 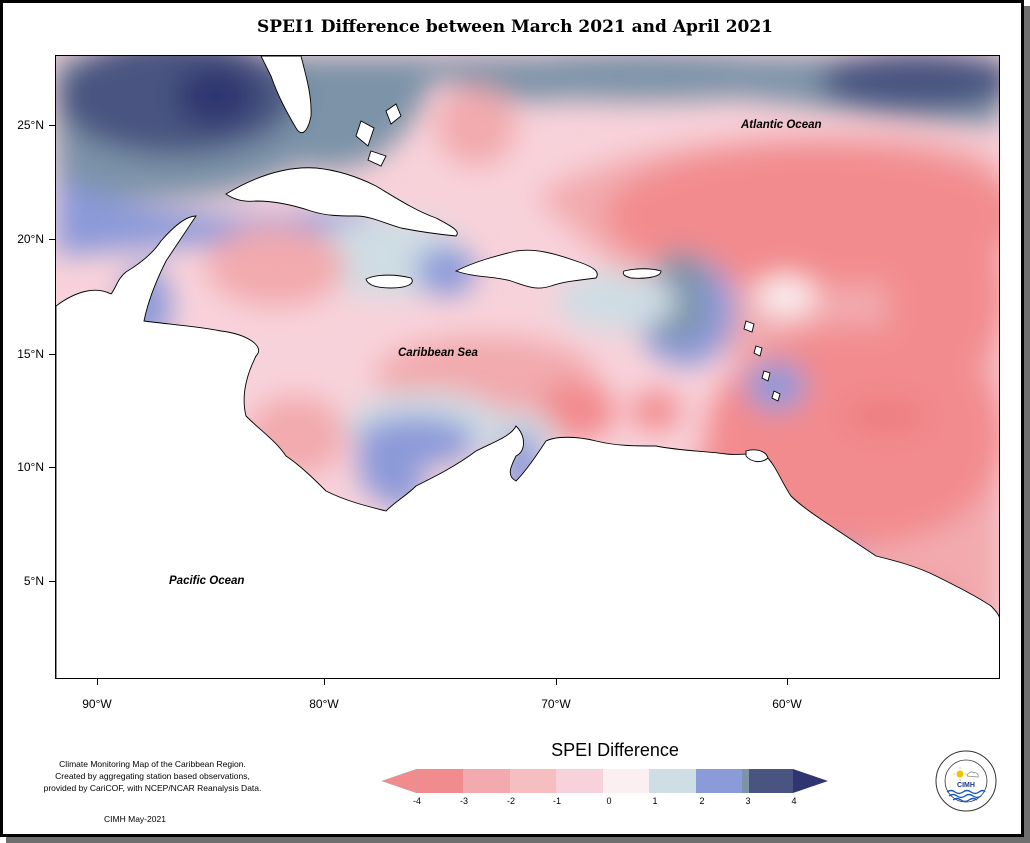 I want to click on legend-tick: -1, so click(x=556, y=801).